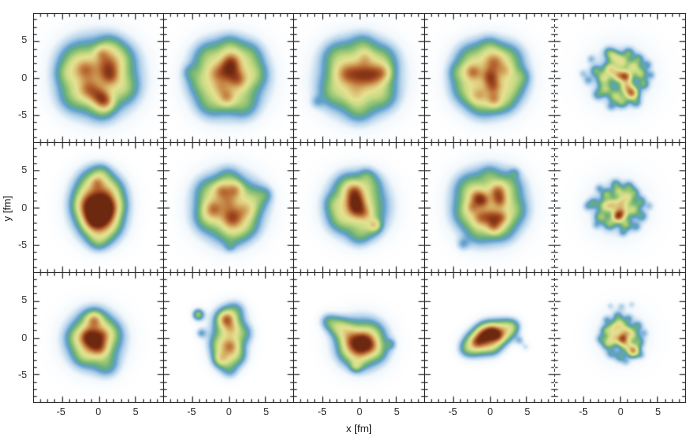 The width and height of the screenshot is (700, 439). I want to click on heatmap-canvas-r1c2, so click(229, 78).